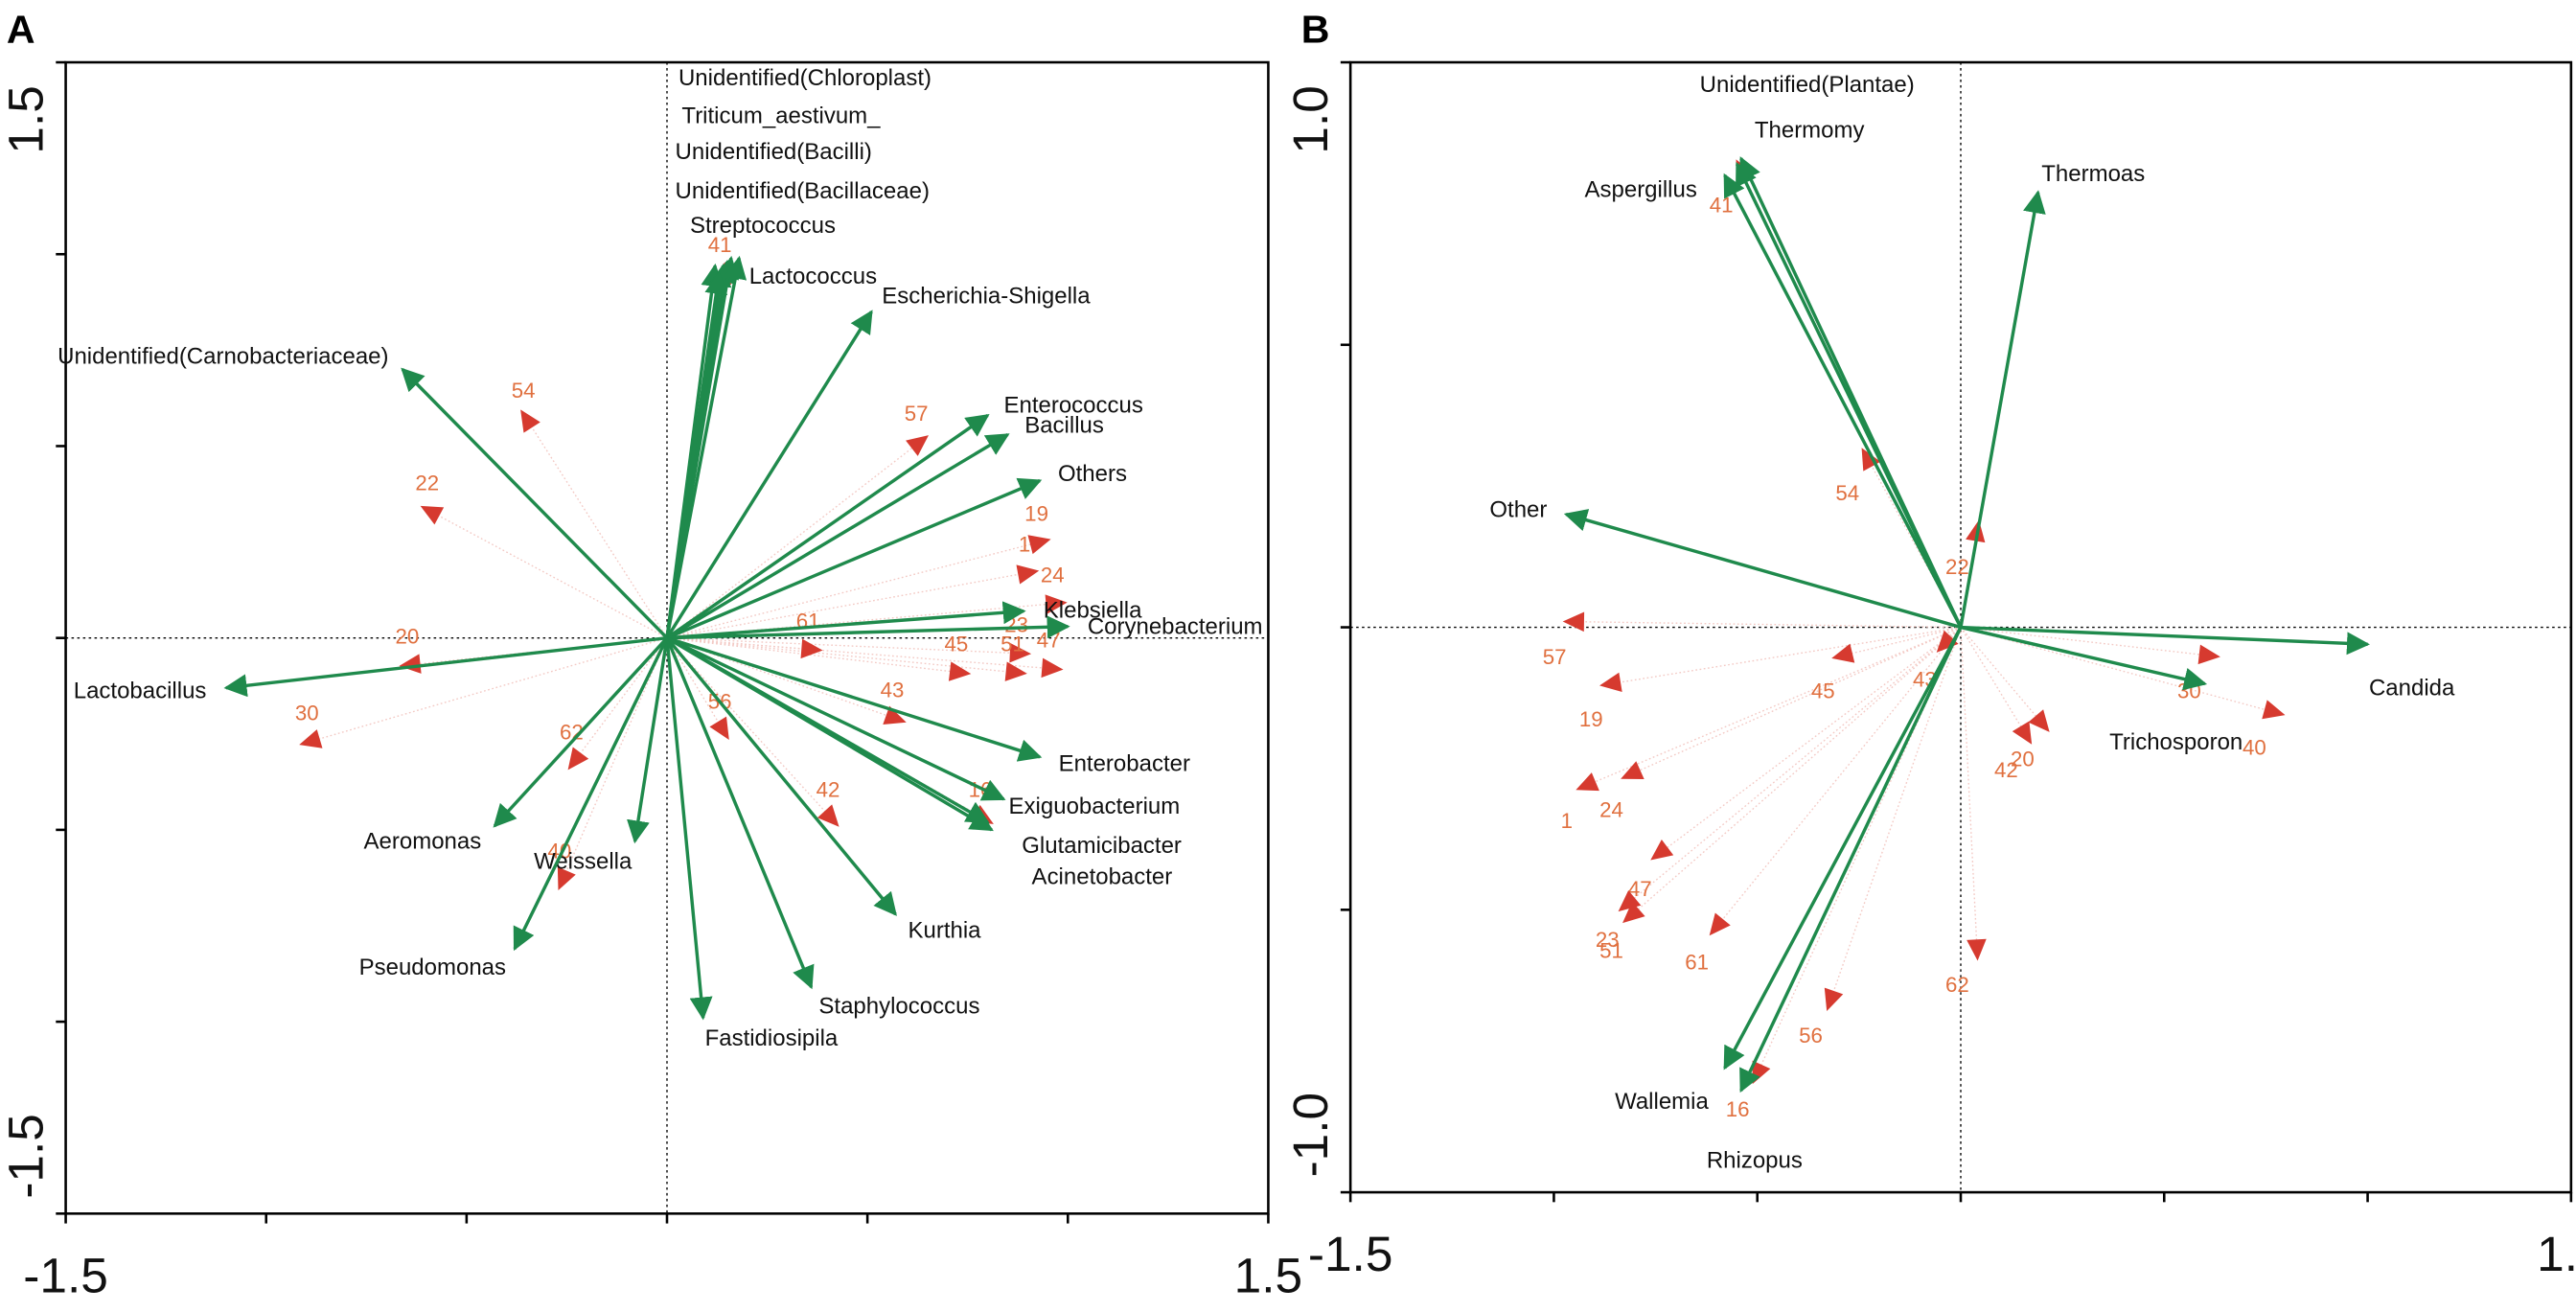 The width and height of the screenshot is (2576, 1312). Describe the element at coordinates (1049, 640) in the screenshot. I see `sample-label: 47` at that location.